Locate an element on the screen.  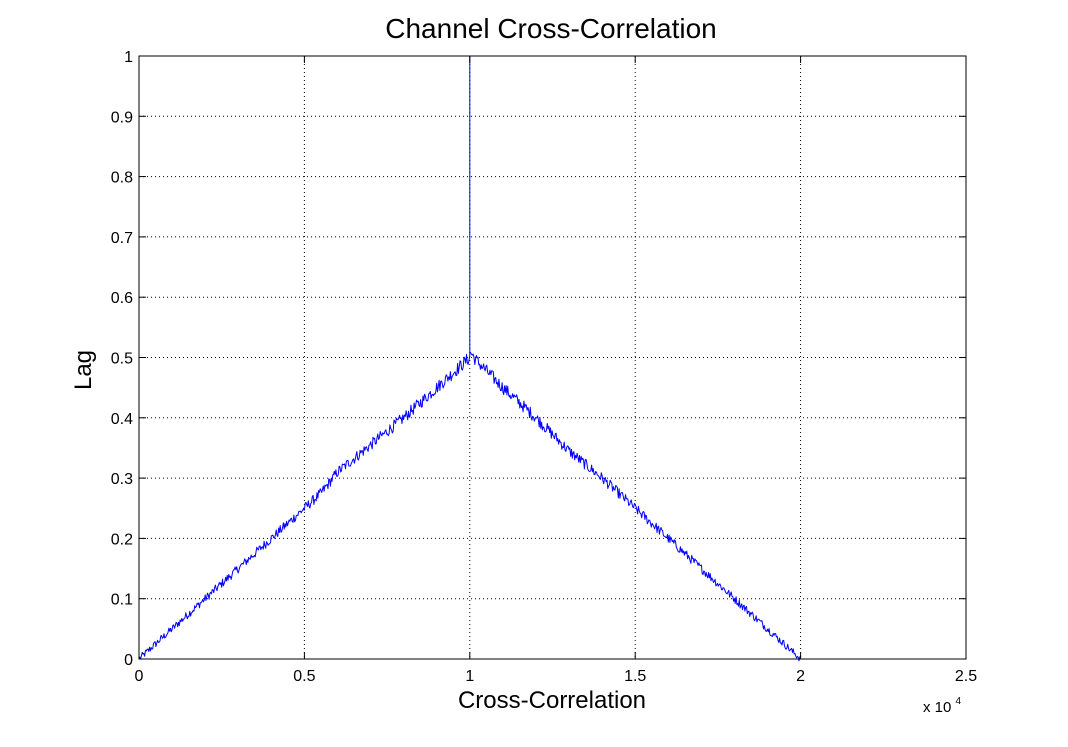
y-tick-label: 0.9 is located at coordinates (122, 117).